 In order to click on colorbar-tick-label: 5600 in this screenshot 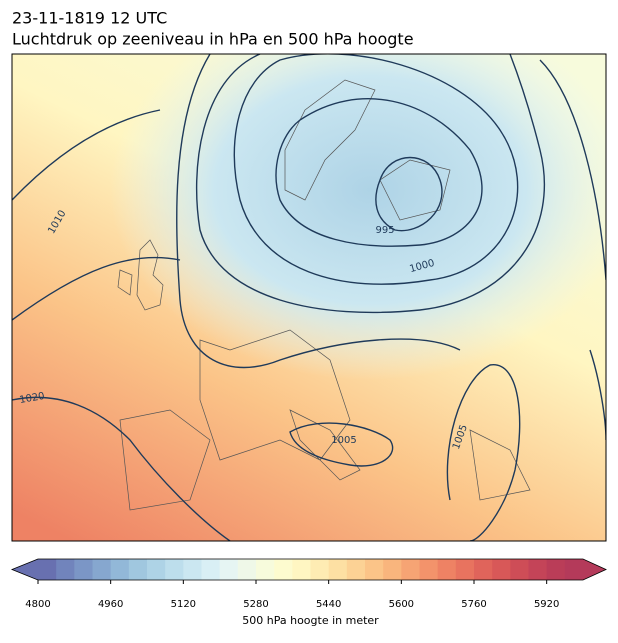, I will do `click(401, 604)`.